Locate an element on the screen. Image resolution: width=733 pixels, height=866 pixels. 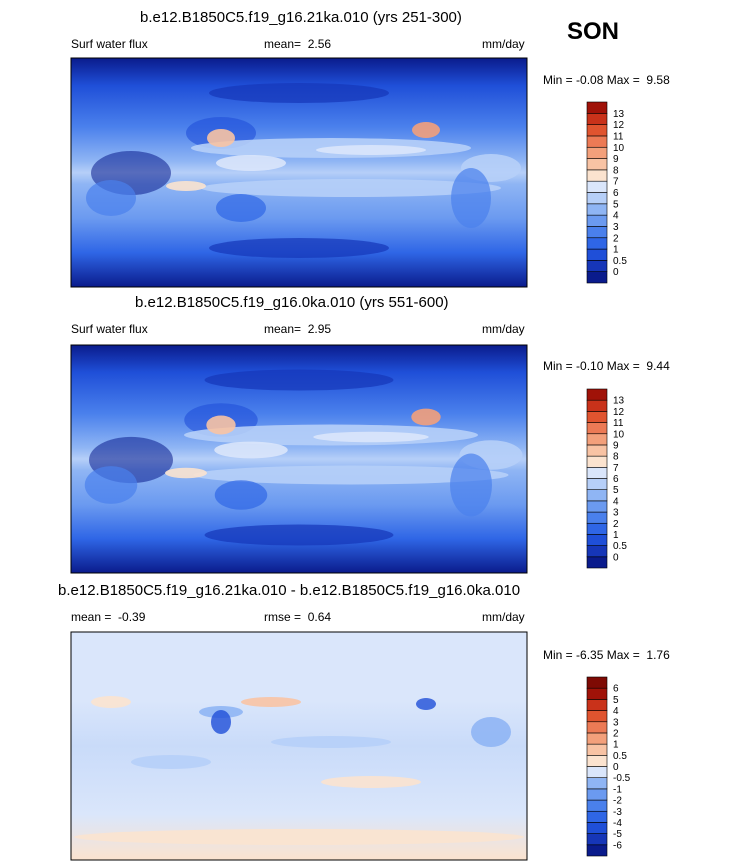
colorbar-3-tick-label: 0.5 is located at coordinates (620, 756).